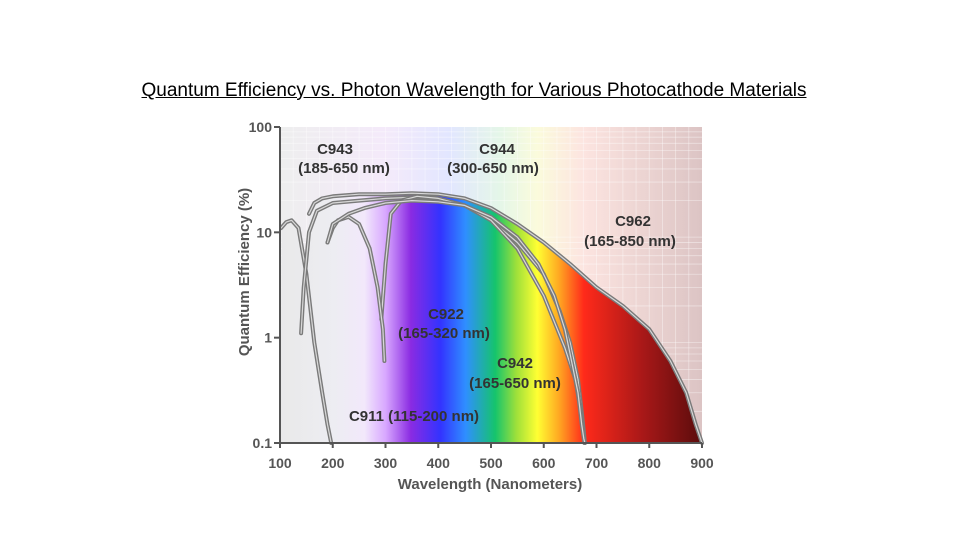  I want to click on label-c911: C911 (115-200 nm), so click(414, 416).